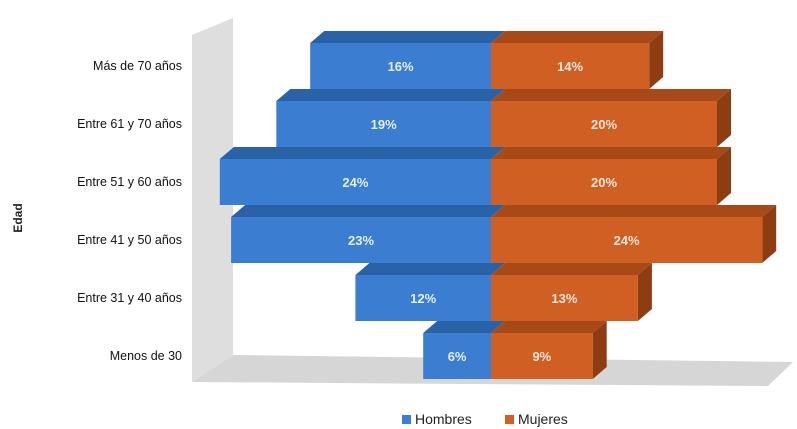 The image size is (797, 429). What do you see at coordinates (18, 217) in the screenshot?
I see `y-axis-label: Edad` at bounding box center [18, 217].